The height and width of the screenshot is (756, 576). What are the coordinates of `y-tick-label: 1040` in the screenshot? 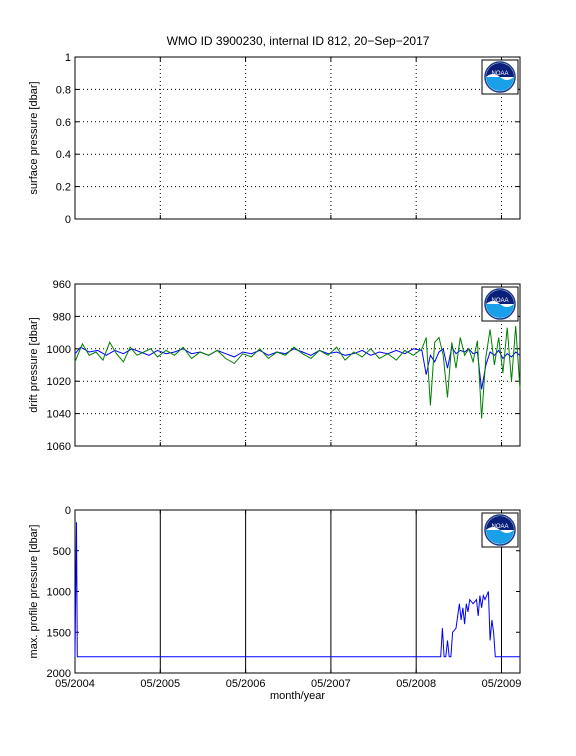 It's located at (59, 415).